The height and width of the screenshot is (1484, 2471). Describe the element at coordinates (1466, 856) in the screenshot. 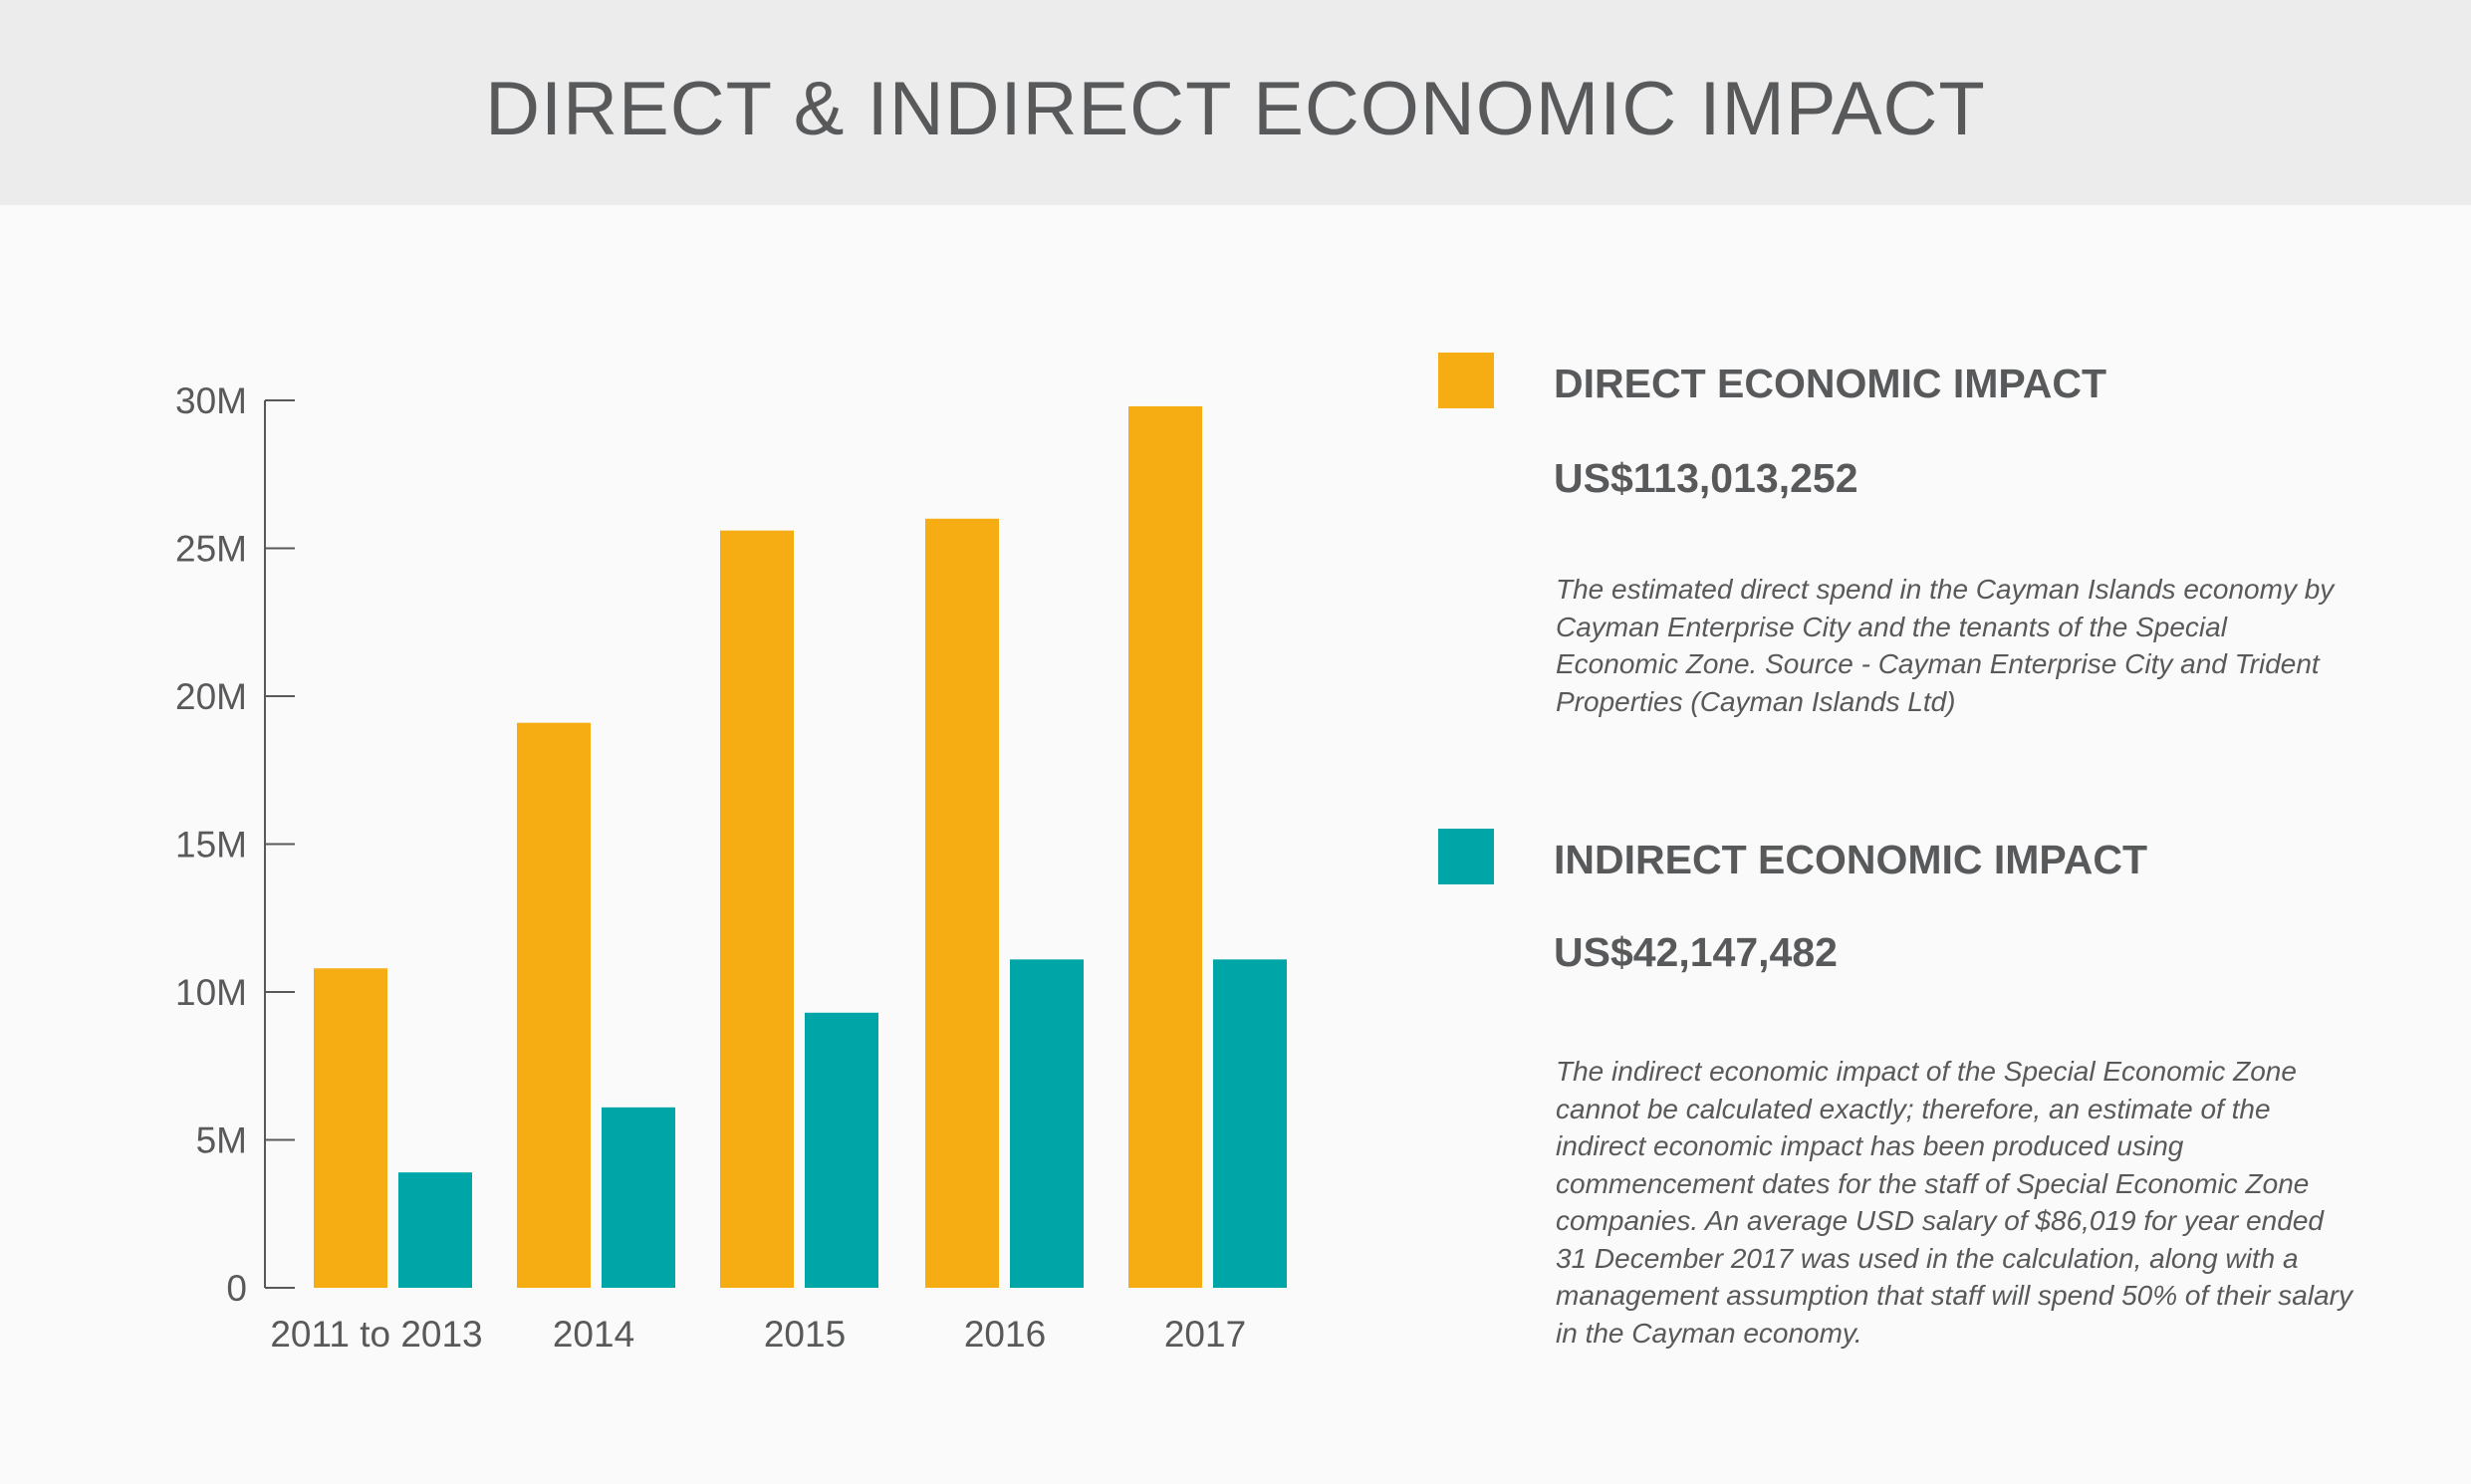

I see `legend-swatch-indirect` at that location.